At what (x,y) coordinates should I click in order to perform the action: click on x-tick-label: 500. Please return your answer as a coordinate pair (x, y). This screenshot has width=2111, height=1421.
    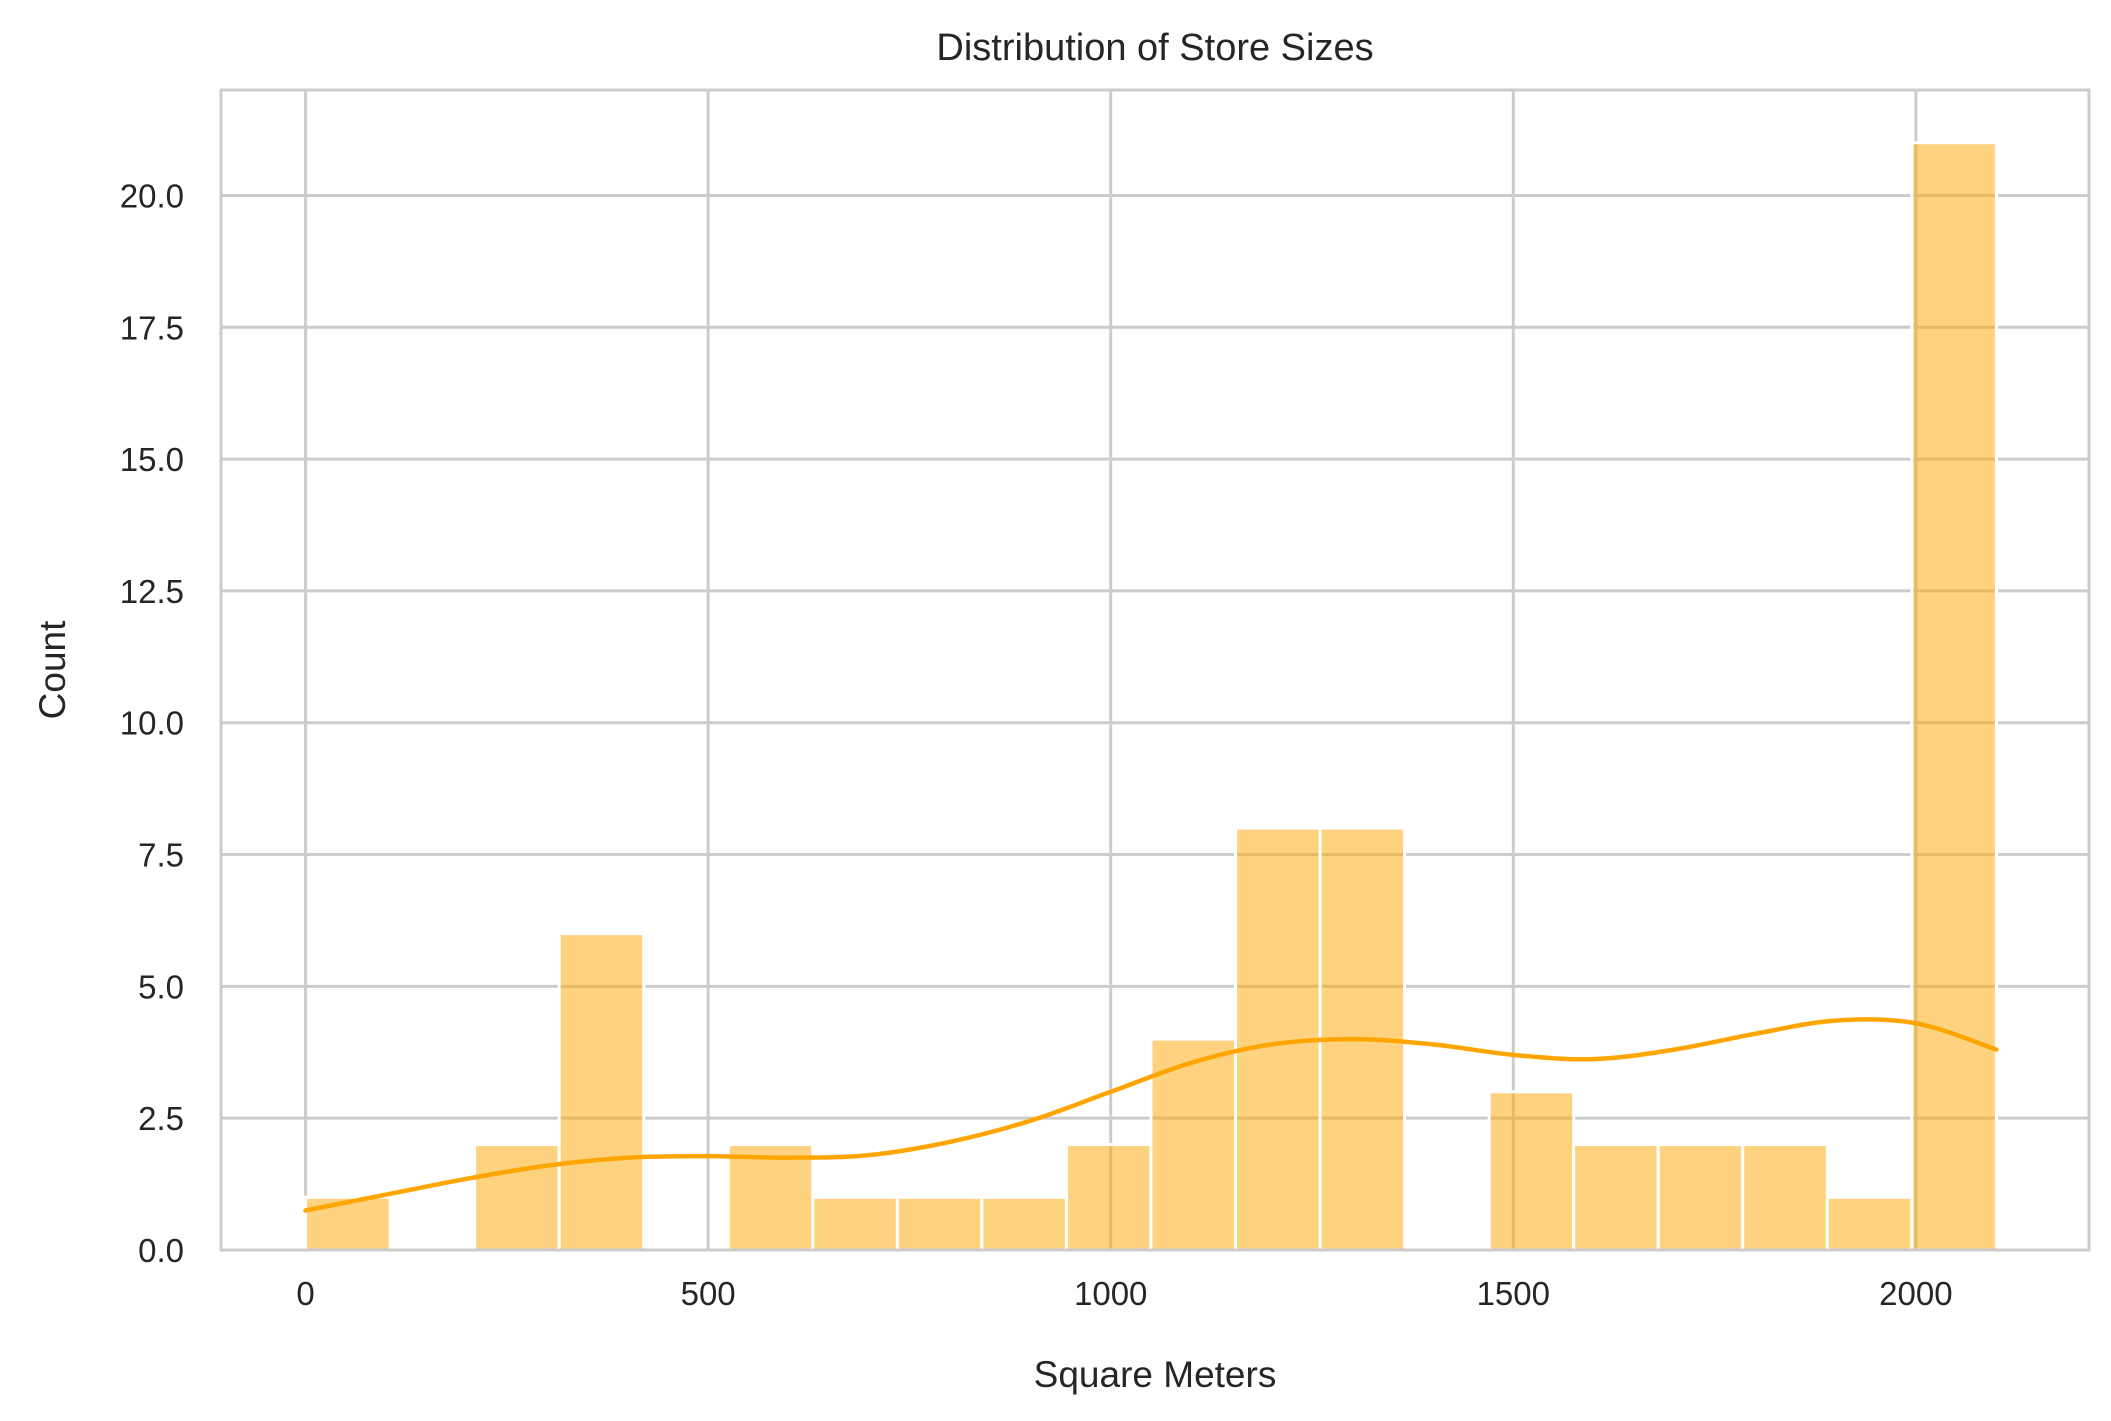
    Looking at the image, I should click on (708, 1293).